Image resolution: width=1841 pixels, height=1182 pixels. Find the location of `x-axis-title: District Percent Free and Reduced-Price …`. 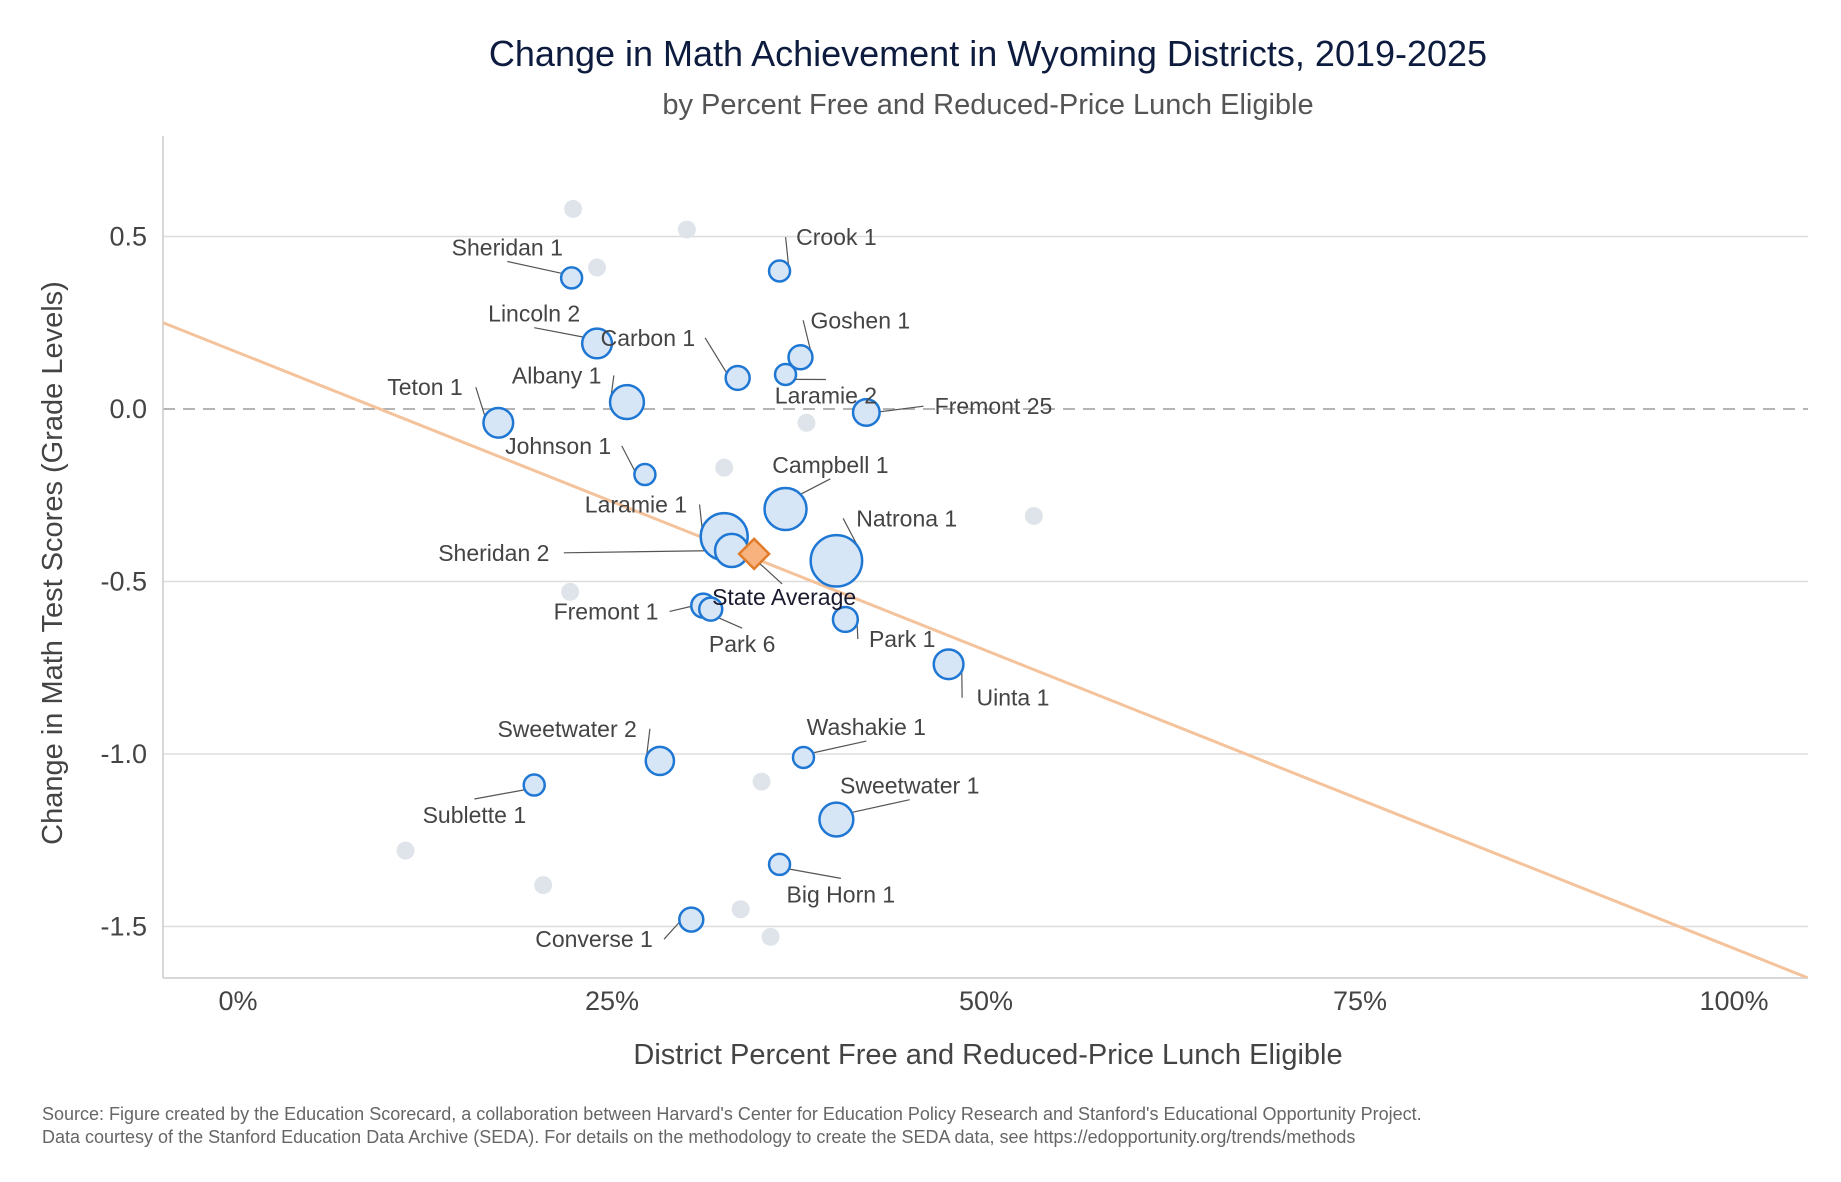

x-axis-title: District Percent Free and Reduced-Price … is located at coordinates (987, 1055).